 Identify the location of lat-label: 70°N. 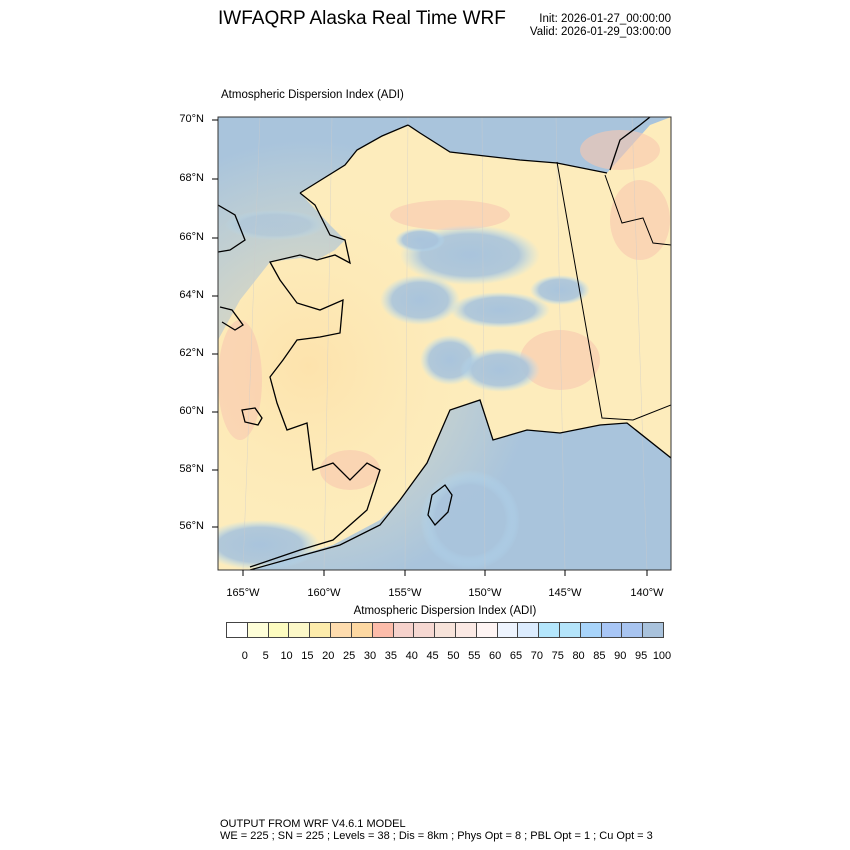
(191, 119).